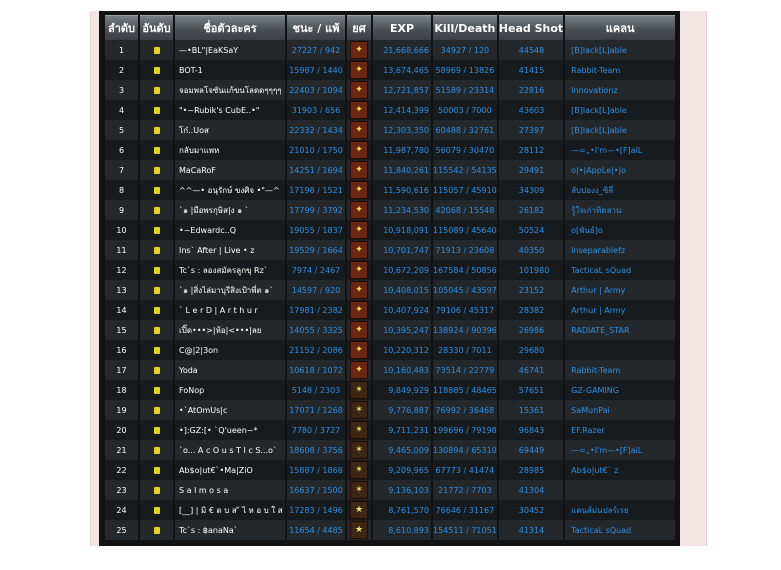 This screenshot has height=570, width=781. I want to click on clan-link: Innovationz, so click(620, 90).